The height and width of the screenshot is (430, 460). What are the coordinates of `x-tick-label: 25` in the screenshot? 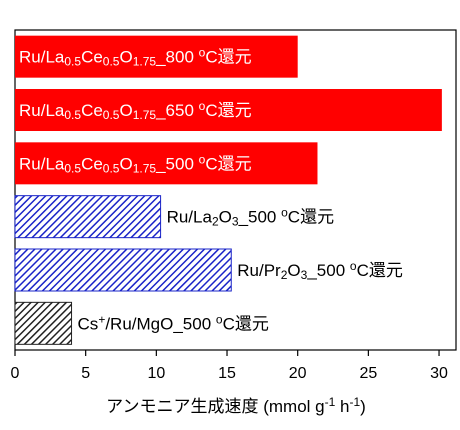 It's located at (368, 373).